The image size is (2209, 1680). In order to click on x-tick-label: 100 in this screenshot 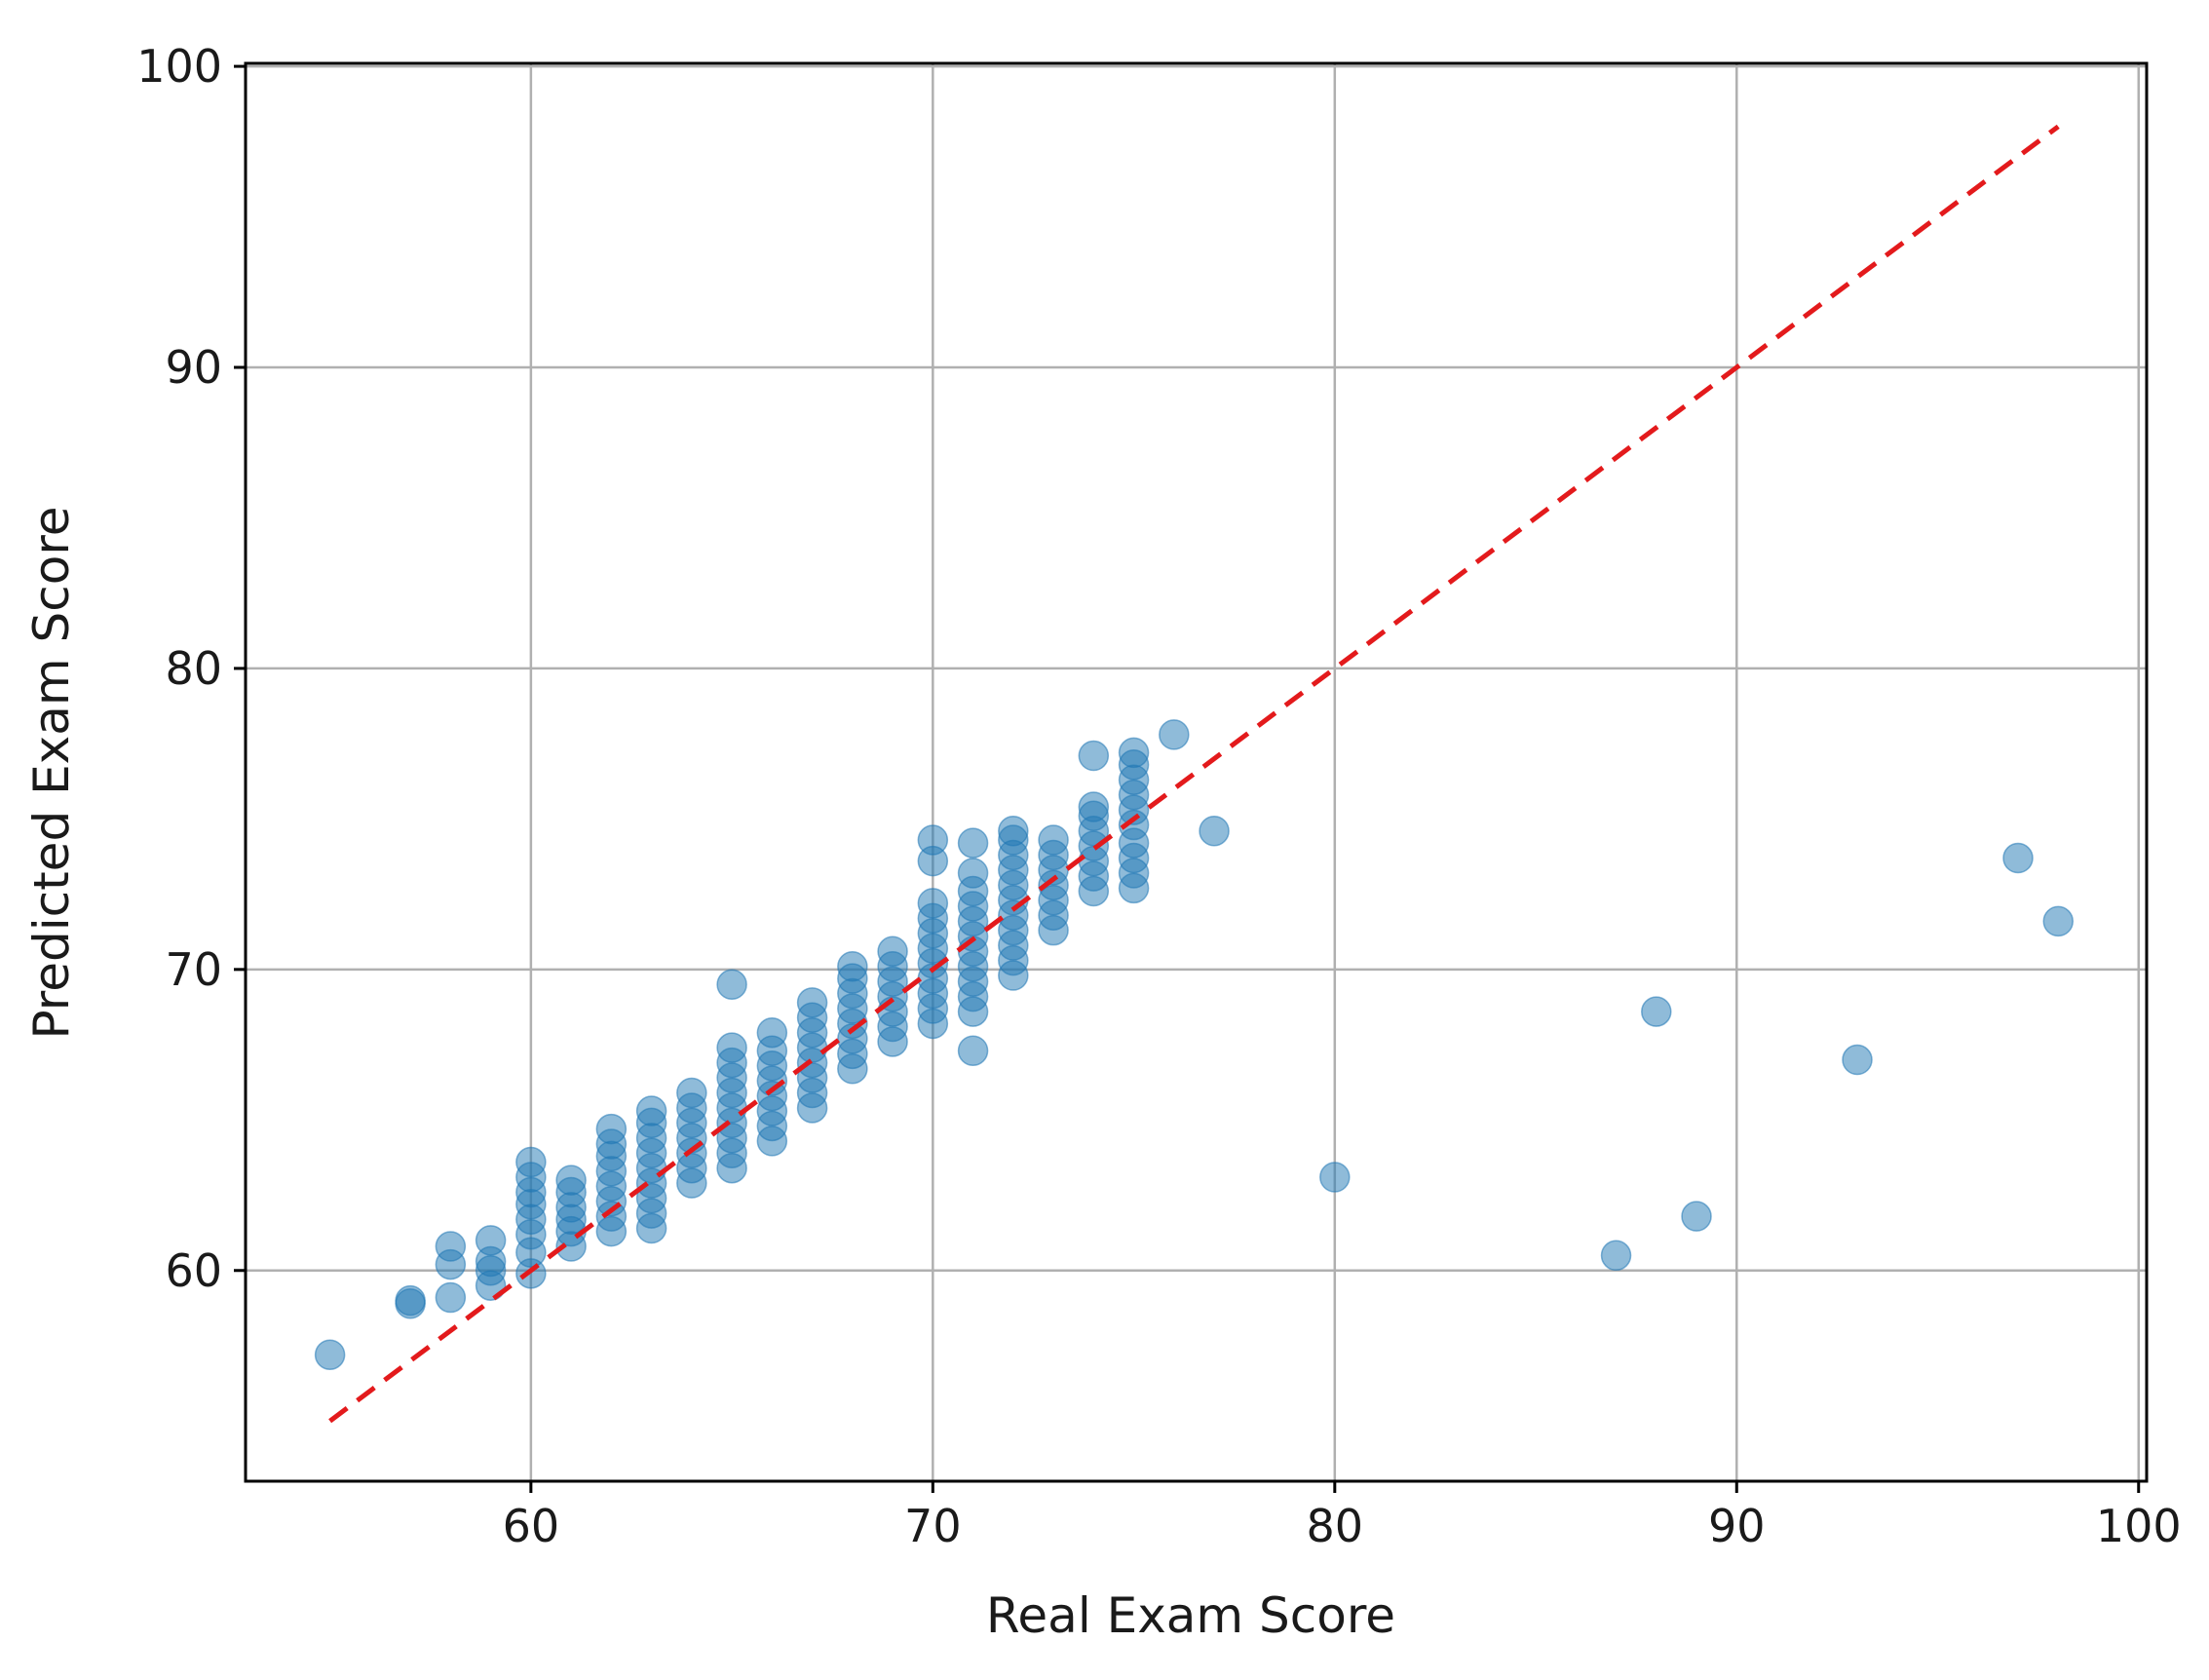, I will do `click(2139, 1526)`.